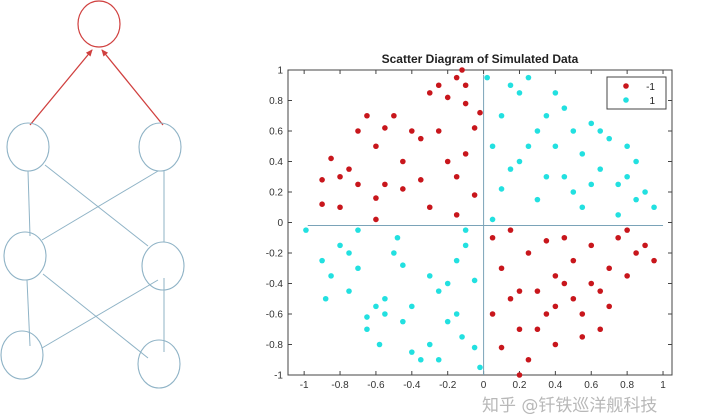  I want to click on y-tick-label: -0.6, so click(275, 315).